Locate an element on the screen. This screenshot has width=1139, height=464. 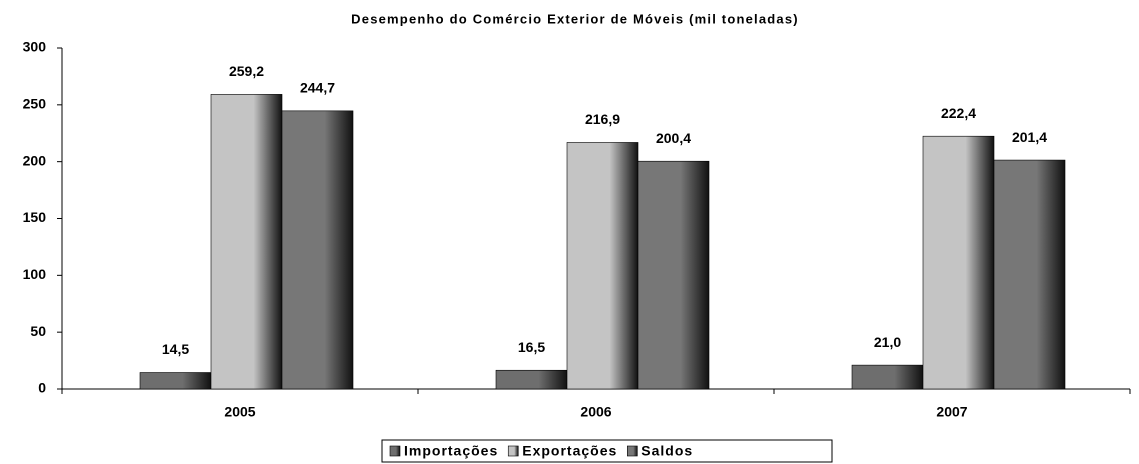
y-tick-label: 50 is located at coordinates (38, 331).